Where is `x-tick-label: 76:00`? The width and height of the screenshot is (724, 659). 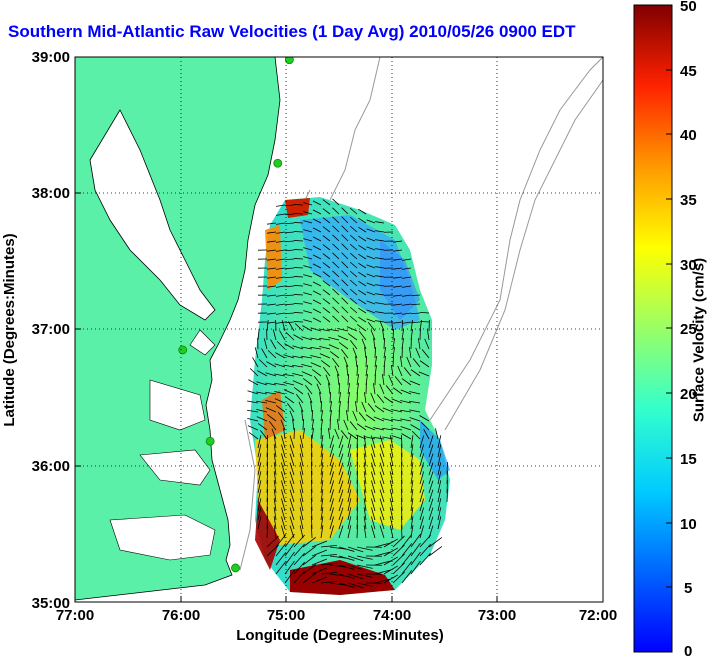 x-tick-label: 76:00 is located at coordinates (181, 615).